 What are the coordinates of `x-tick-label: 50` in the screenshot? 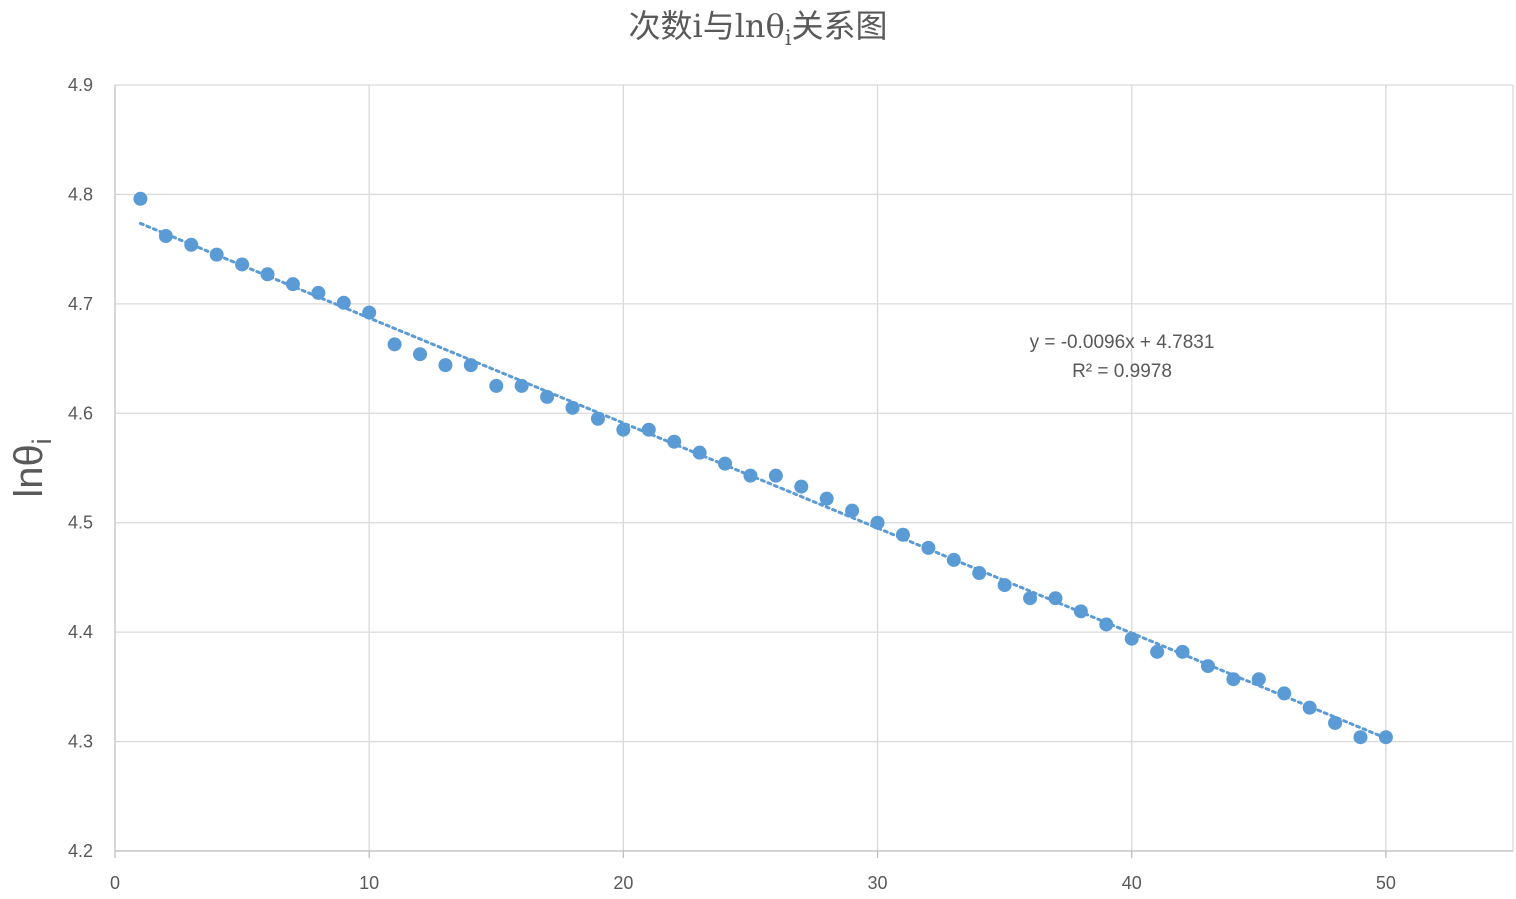 It's located at (1386, 883).